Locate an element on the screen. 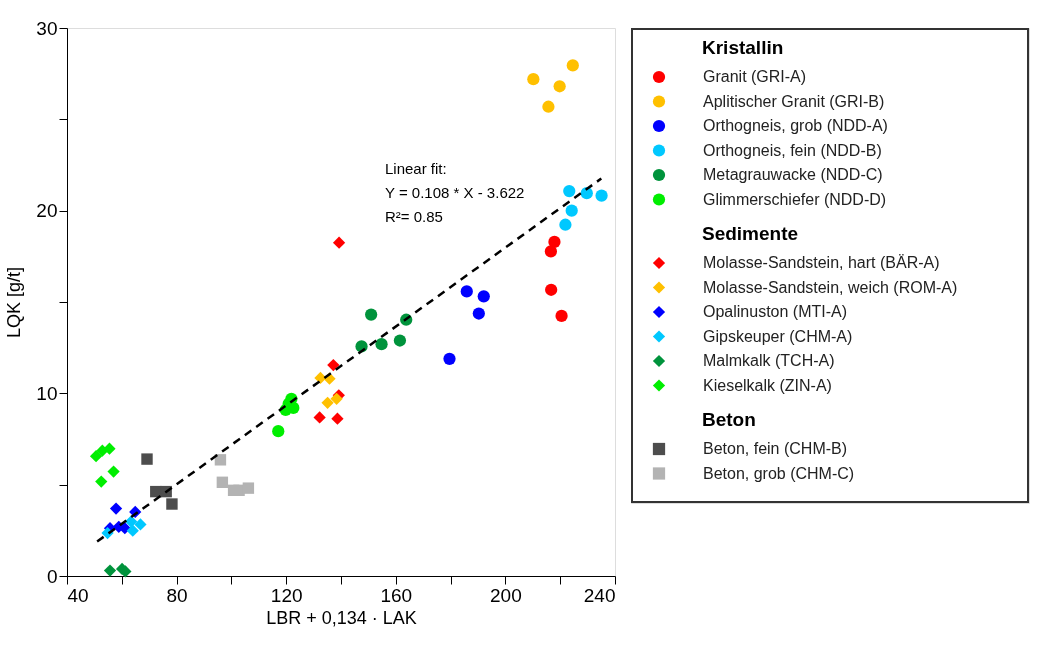 Image resolution: width=1059 pixels, height=657 pixels. x-tick-label: 240 is located at coordinates (599, 595).